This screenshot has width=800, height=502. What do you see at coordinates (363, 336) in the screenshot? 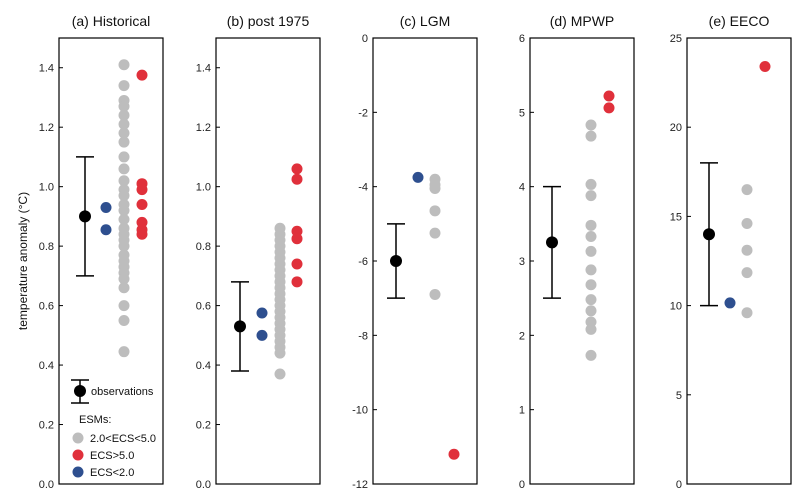
I see `y-tick-label: -8` at bounding box center [363, 336].